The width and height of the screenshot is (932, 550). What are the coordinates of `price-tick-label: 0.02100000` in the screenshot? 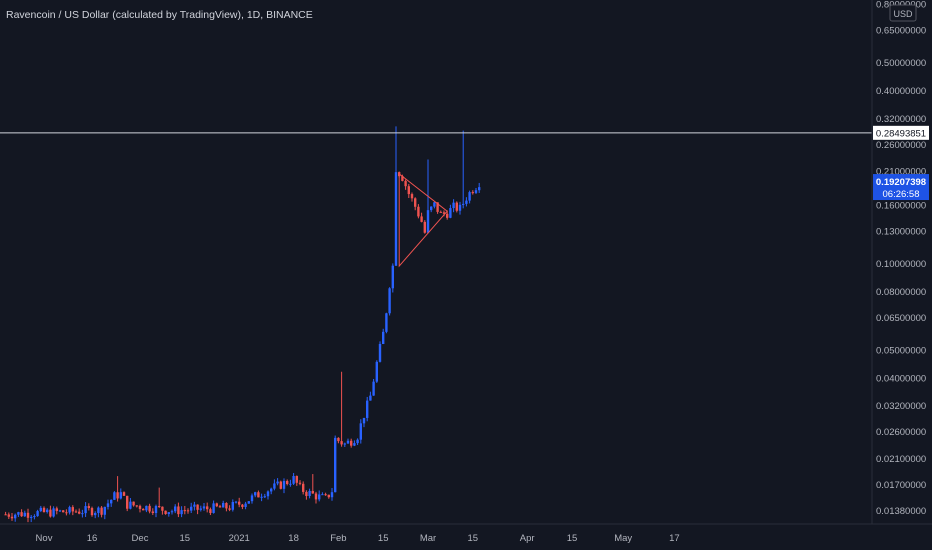 It's located at (901, 459).